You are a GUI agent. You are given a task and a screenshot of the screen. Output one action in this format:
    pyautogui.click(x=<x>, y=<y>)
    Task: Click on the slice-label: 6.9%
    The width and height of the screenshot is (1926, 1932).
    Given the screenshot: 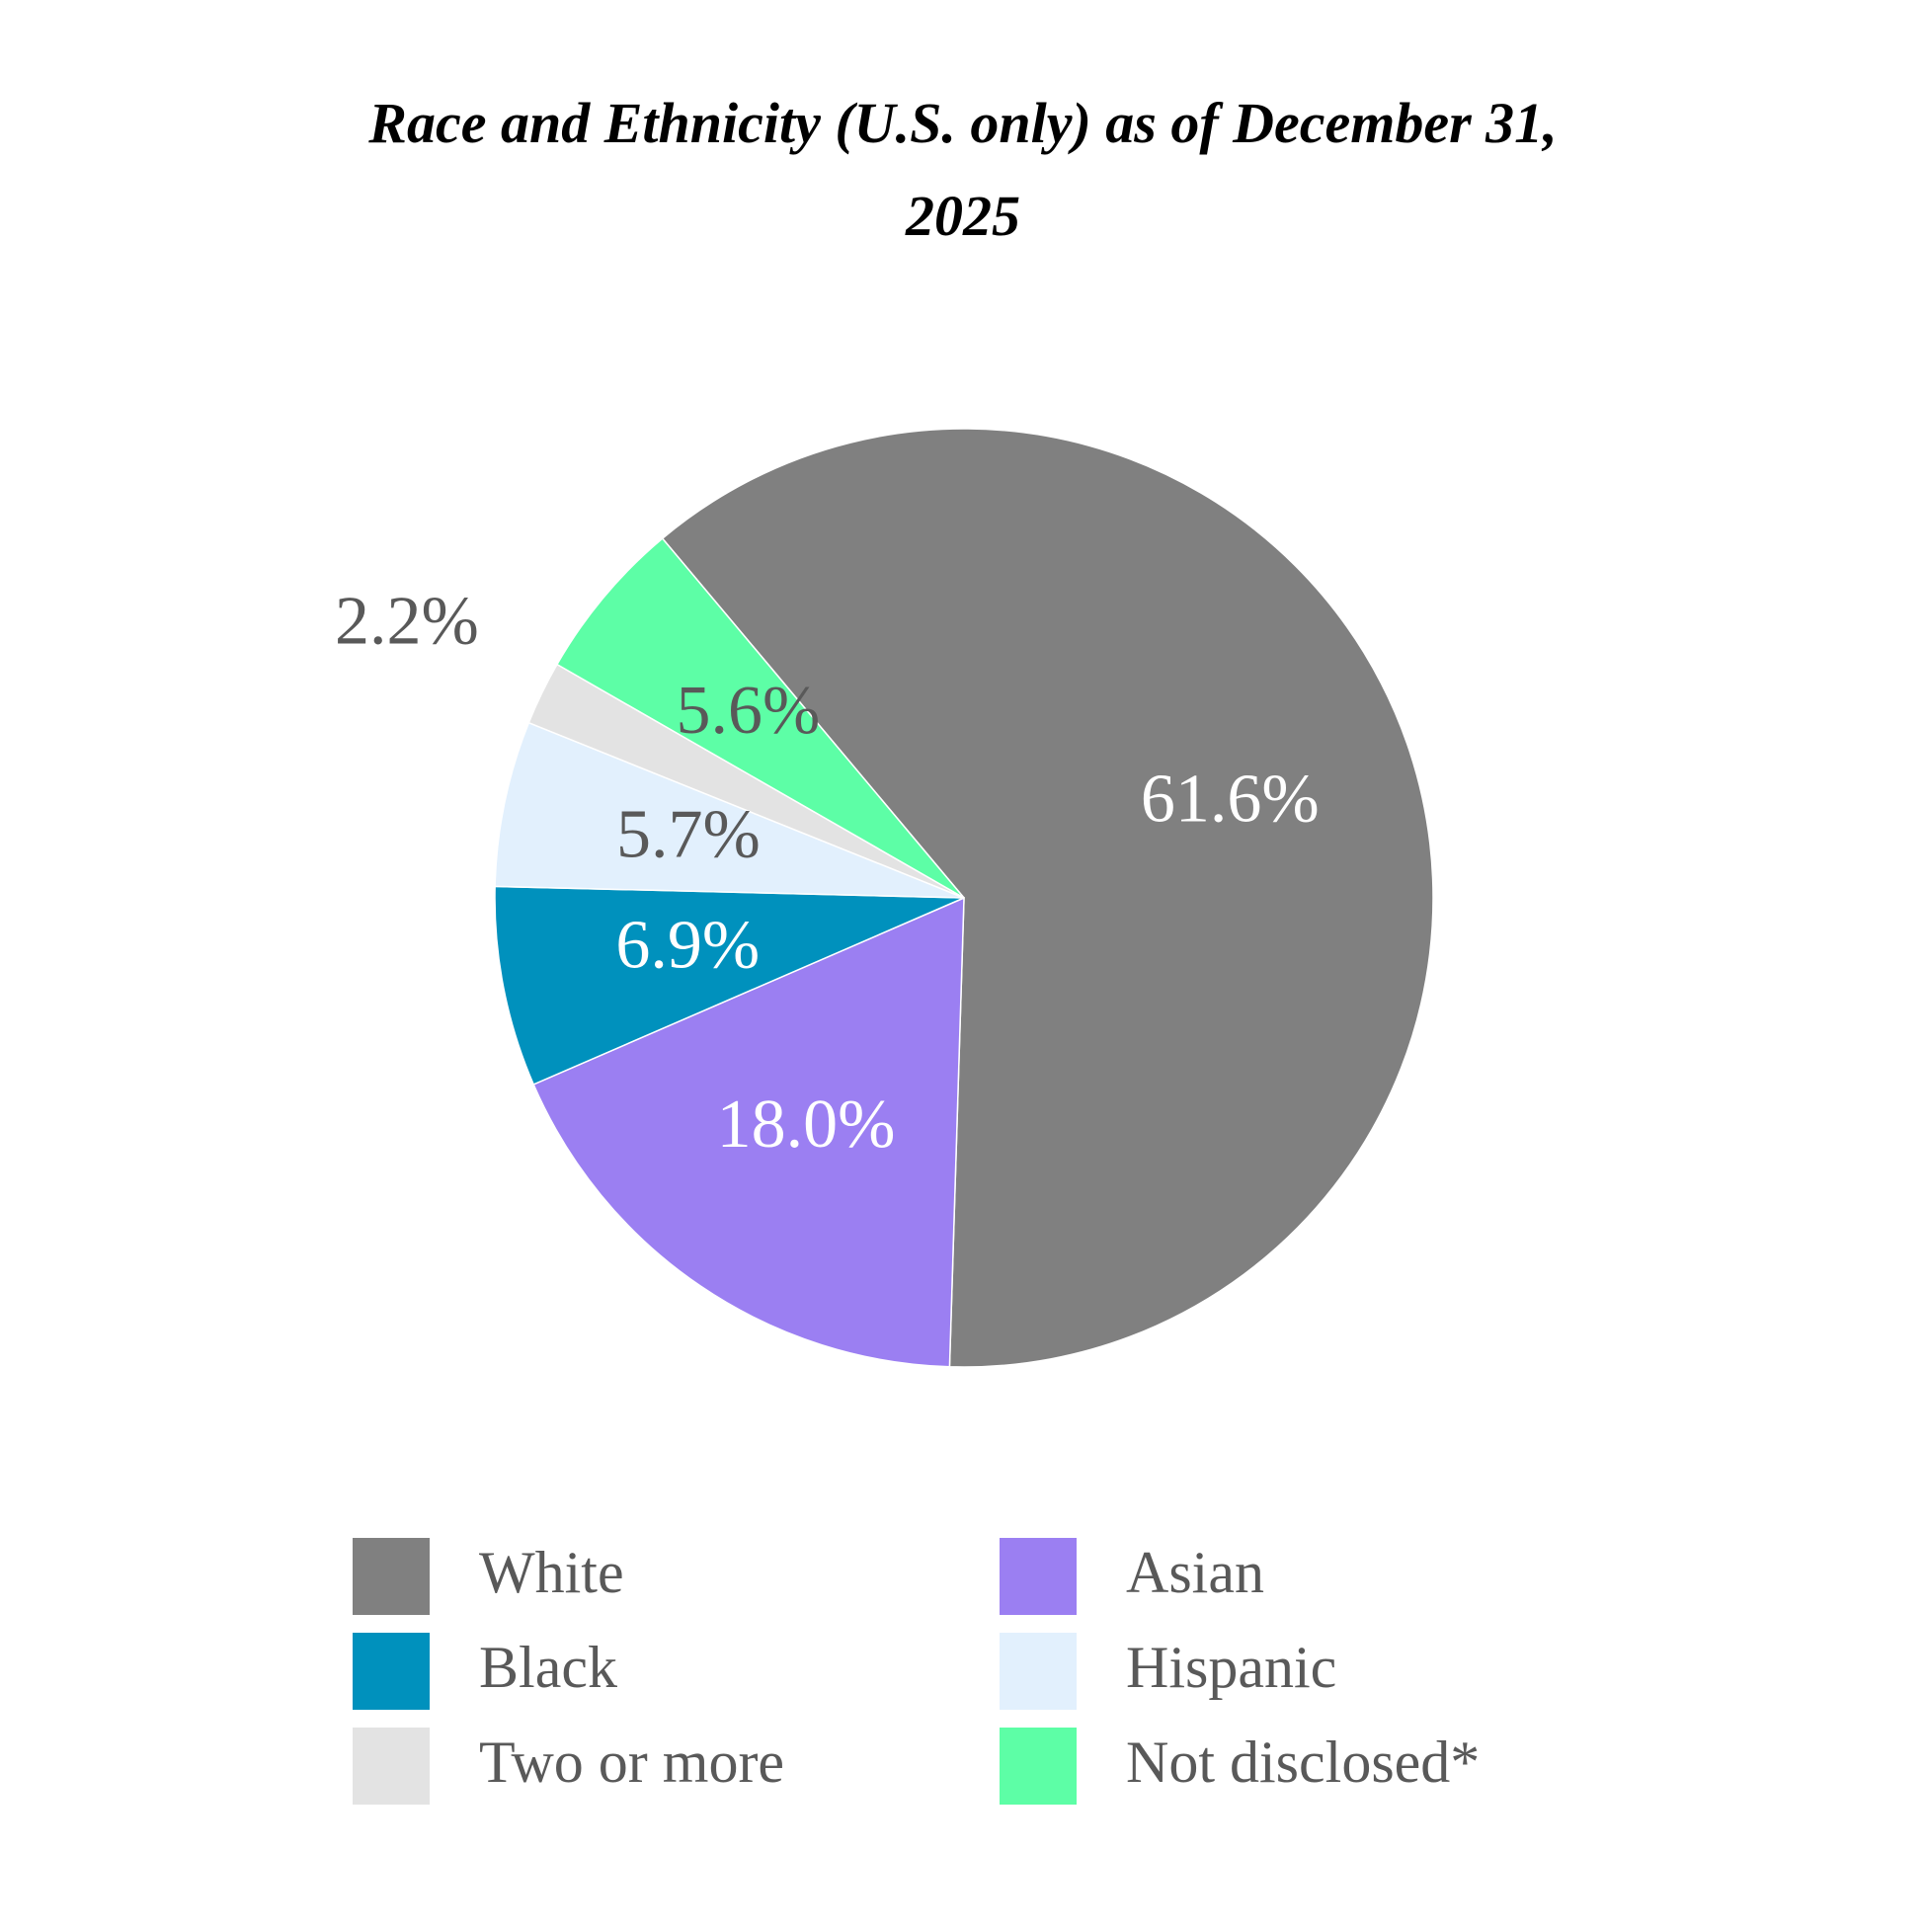 What is the action you would take?
    pyautogui.click(x=687, y=946)
    